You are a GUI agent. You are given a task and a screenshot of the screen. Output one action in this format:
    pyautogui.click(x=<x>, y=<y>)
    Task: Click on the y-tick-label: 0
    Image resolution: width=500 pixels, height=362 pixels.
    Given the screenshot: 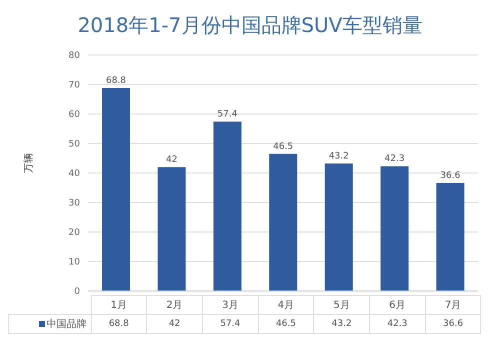 What is the action you would take?
    pyautogui.click(x=77, y=292)
    